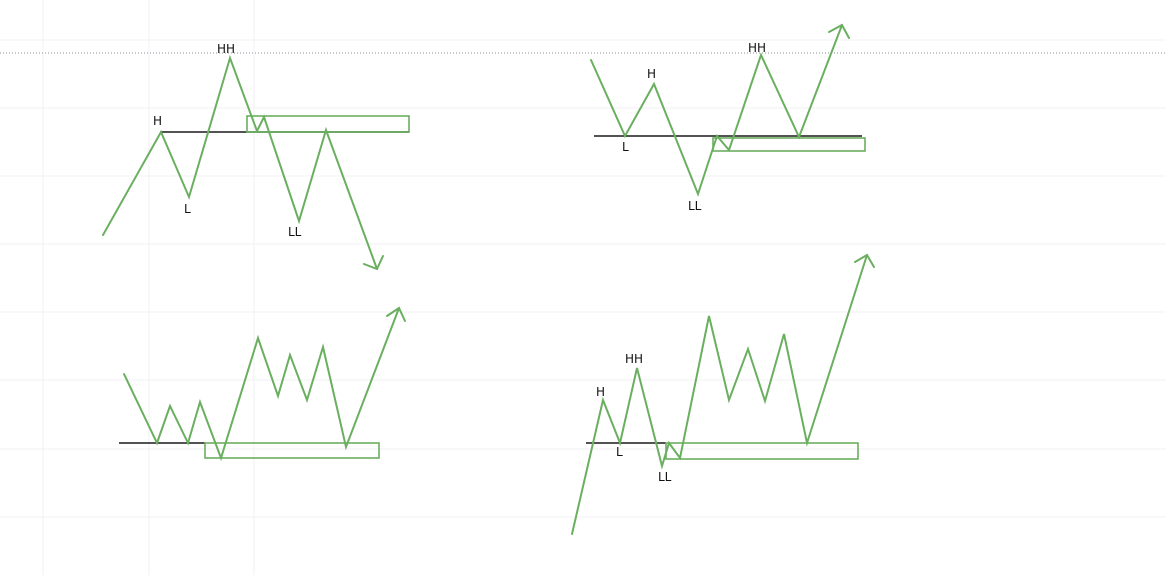 Image resolution: width=1166 pixels, height=575 pixels. What do you see at coordinates (716, 110) in the screenshot?
I see `price-path-top-right` at bounding box center [716, 110].